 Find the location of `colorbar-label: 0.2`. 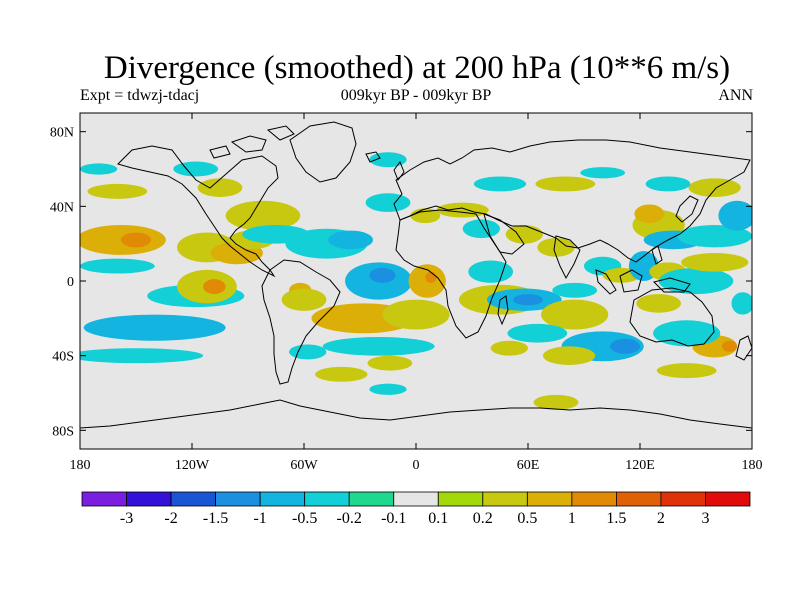

colorbar-label: 0.2 is located at coordinates (483, 518).